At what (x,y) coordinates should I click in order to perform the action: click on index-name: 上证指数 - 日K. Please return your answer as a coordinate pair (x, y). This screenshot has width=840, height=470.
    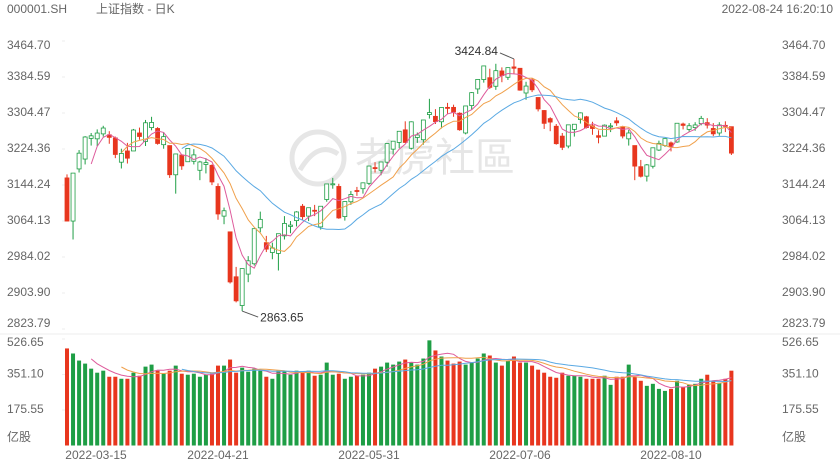
    Looking at the image, I should click on (135, 8).